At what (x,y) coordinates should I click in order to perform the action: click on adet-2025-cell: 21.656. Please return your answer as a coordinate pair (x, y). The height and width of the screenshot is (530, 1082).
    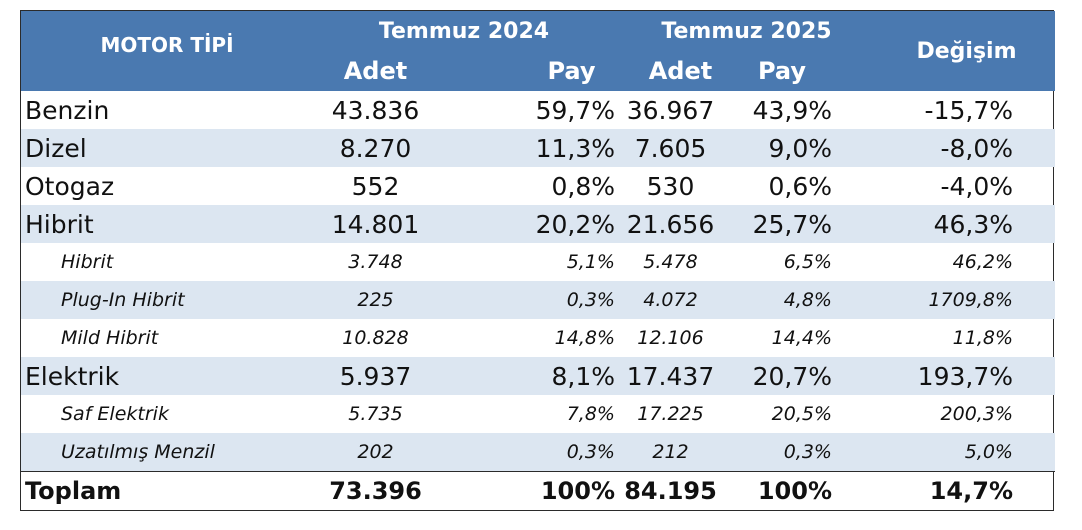
    Looking at the image, I should click on (670, 224).